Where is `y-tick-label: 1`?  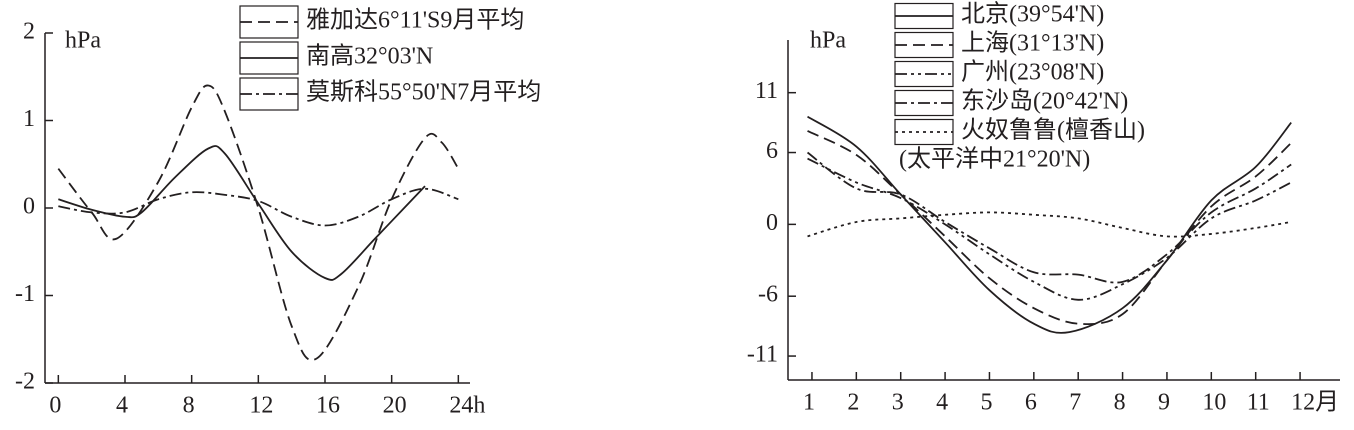
y-tick-label: 1 is located at coordinates (29, 119).